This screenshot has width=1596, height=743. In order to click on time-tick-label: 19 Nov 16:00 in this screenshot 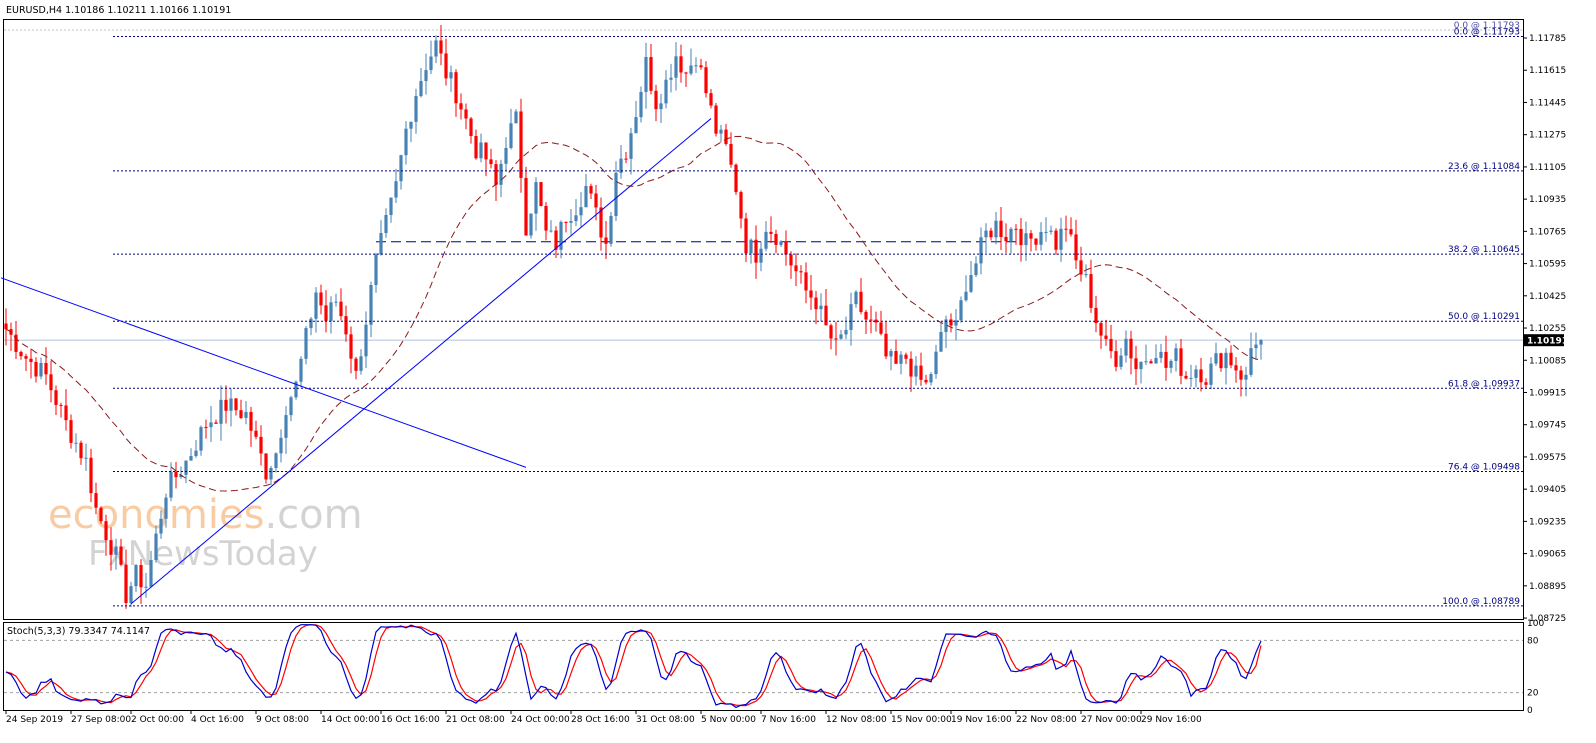, I will do `click(981, 720)`.